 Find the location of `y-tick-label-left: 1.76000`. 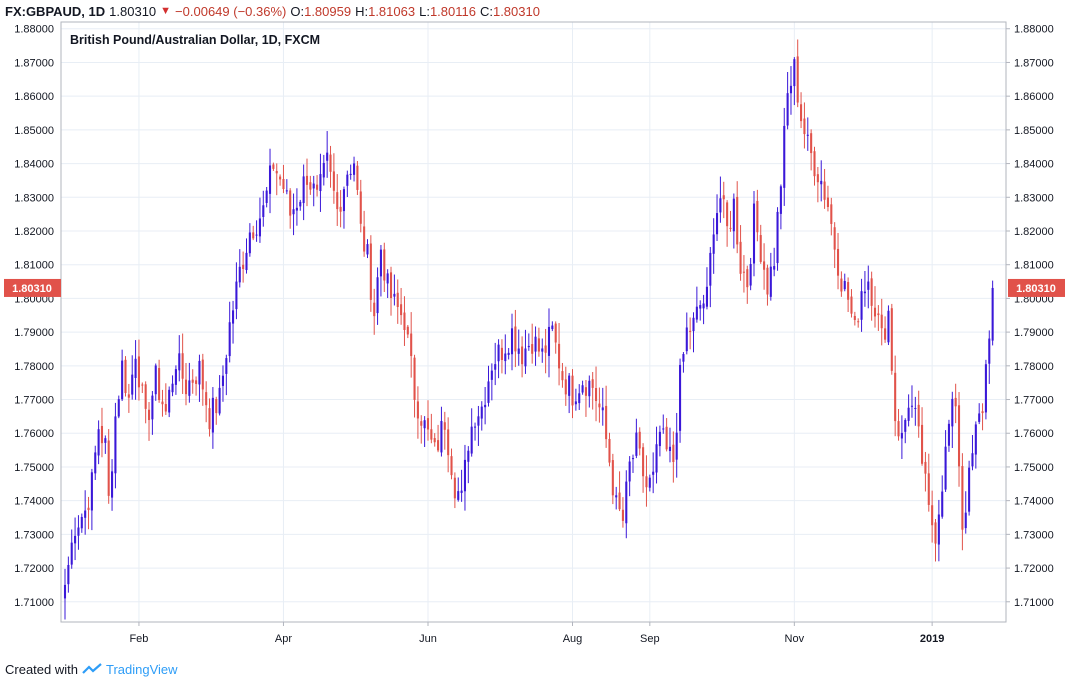

y-tick-label-left: 1.76000 is located at coordinates (34, 434).